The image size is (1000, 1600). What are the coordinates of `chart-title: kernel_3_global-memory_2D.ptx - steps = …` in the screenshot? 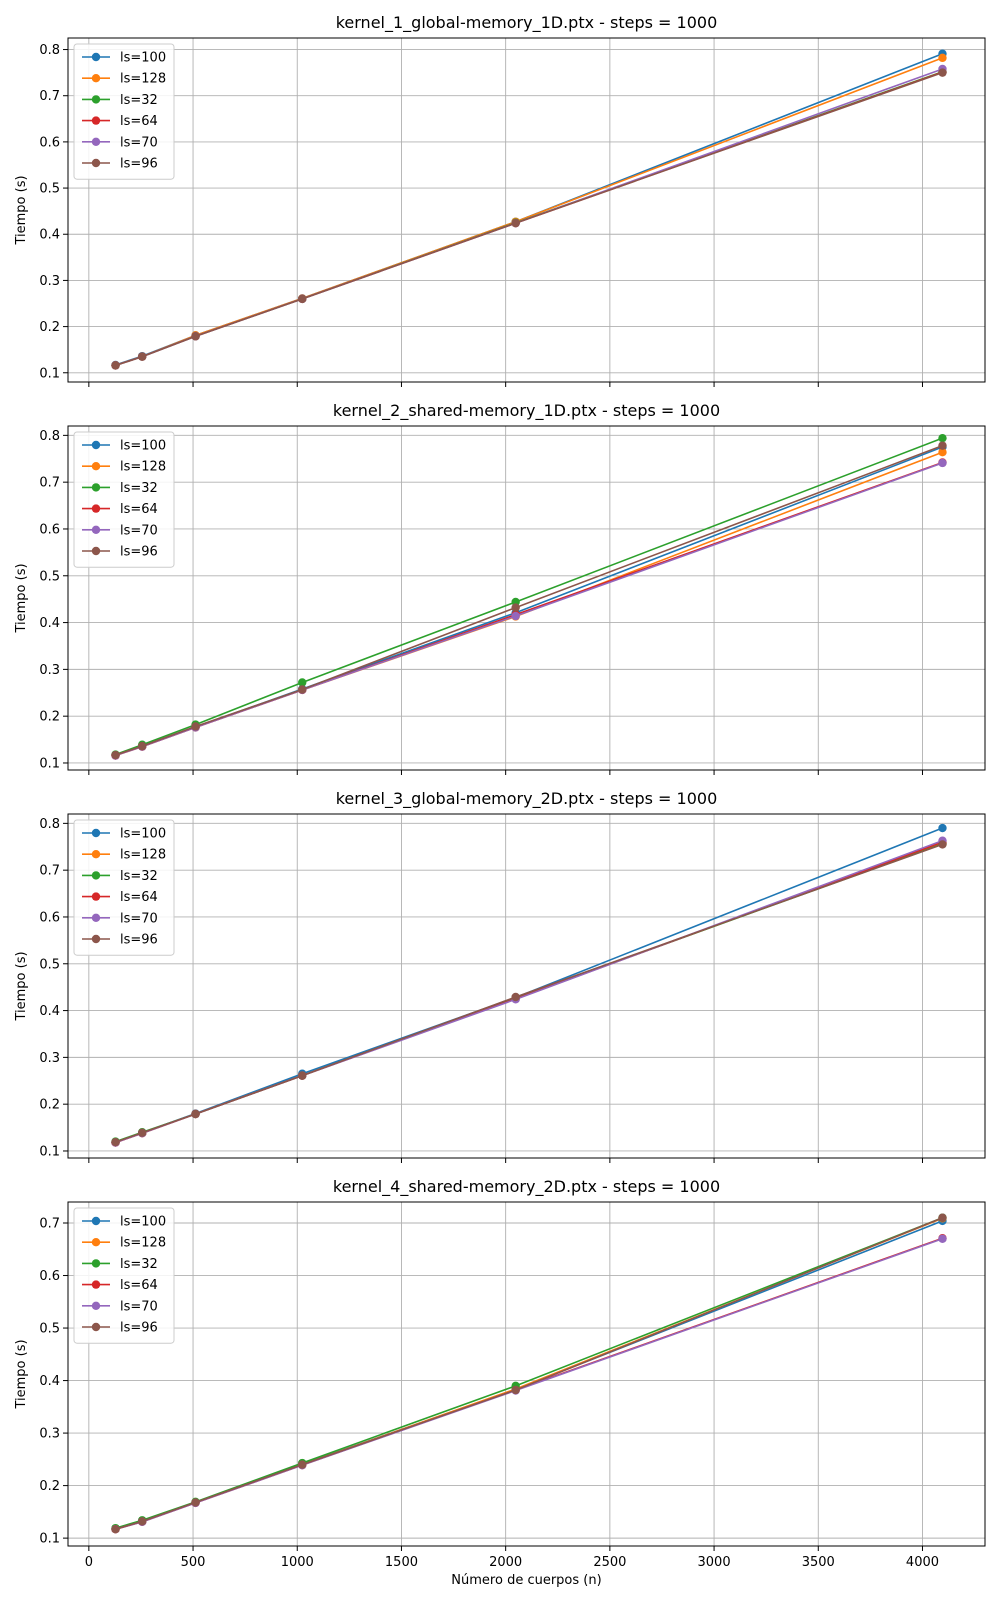 It's located at (527, 799).